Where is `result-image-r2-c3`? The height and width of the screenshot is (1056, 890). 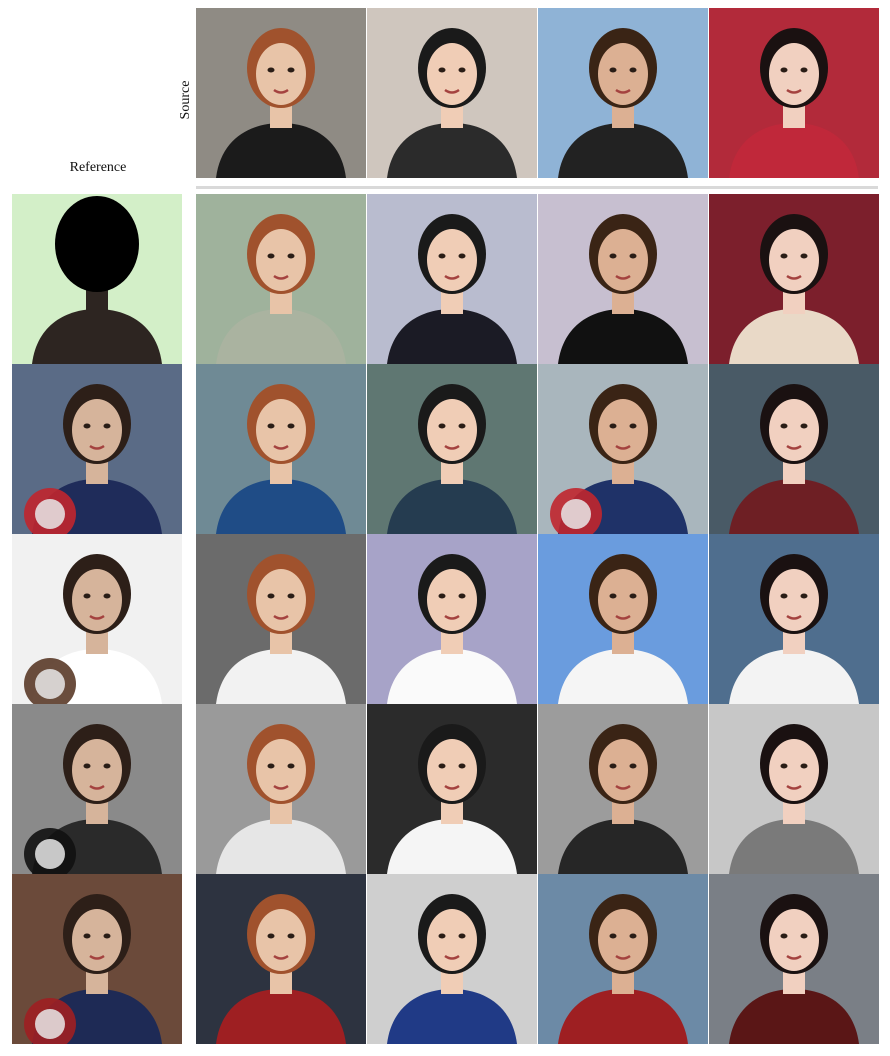 result-image-r2-c3 is located at coordinates (623, 449).